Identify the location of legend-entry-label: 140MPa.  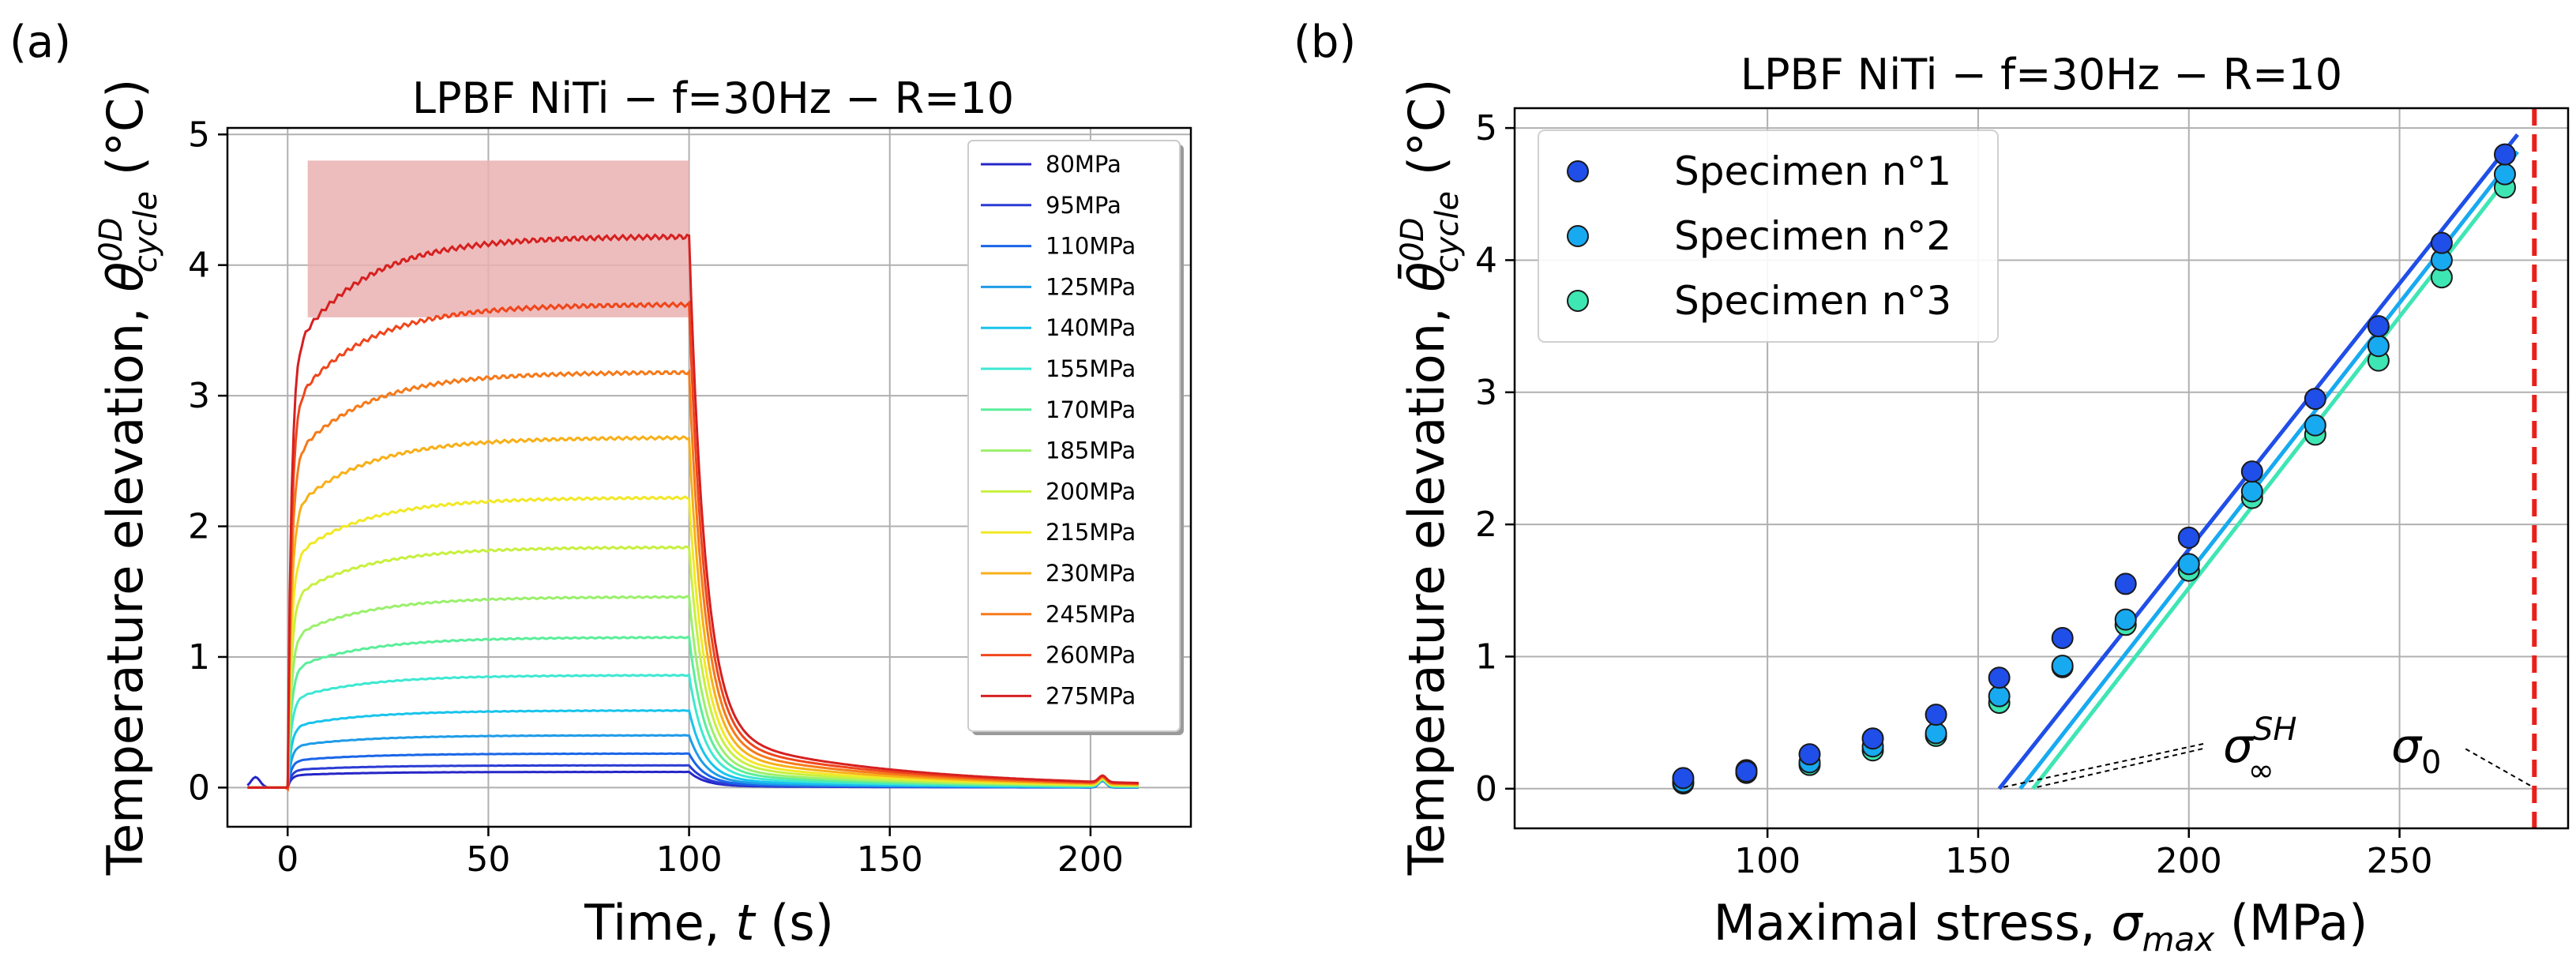
(1091, 327).